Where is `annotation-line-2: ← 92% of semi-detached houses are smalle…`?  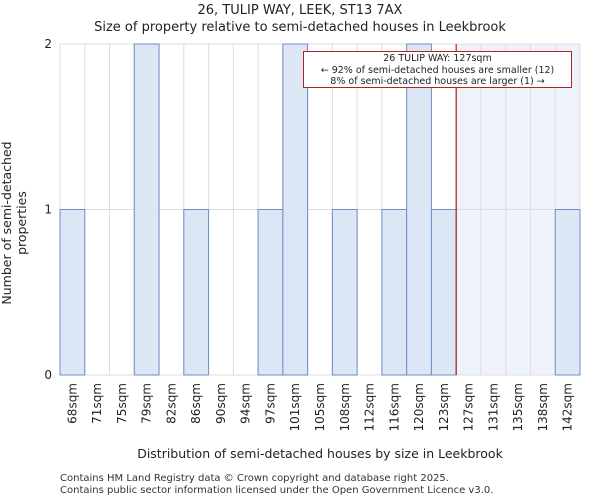 annotation-line-2: ← 92% of semi-detached houses are smalle… is located at coordinates (437, 70).